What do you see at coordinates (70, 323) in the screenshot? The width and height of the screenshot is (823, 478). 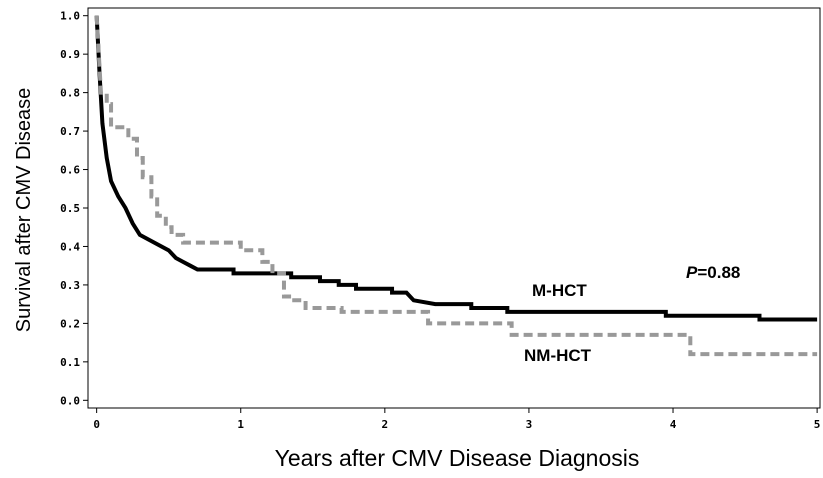 I see `y-tick-label: 0.2` at bounding box center [70, 323].